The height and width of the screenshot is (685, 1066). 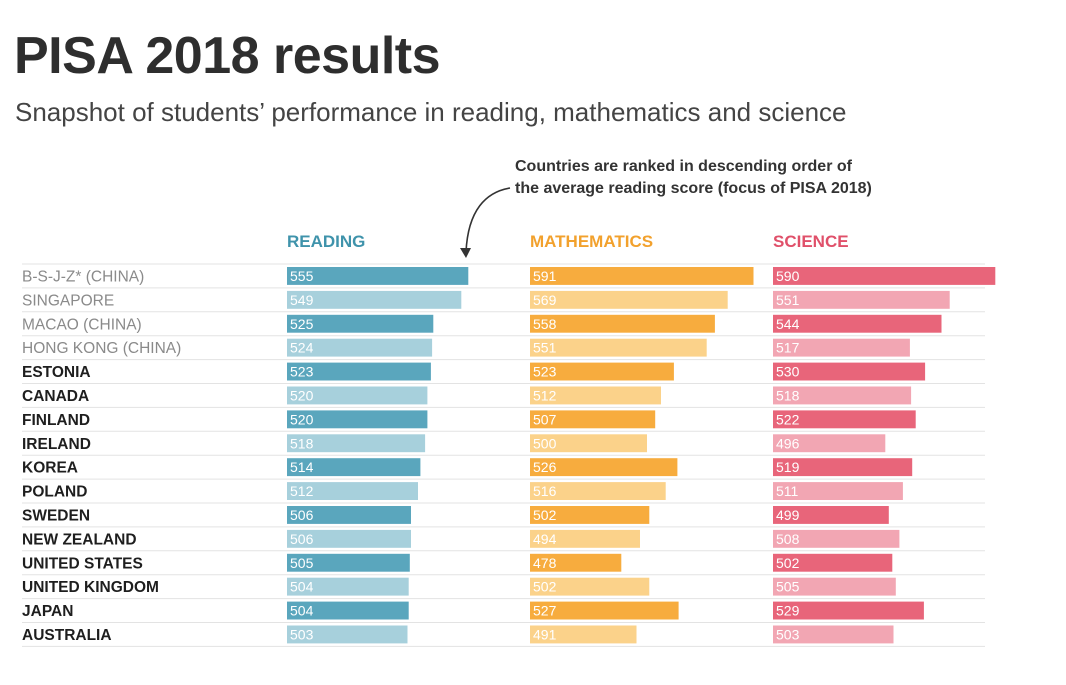 I want to click on bar-value-label-science: 517, so click(x=788, y=348).